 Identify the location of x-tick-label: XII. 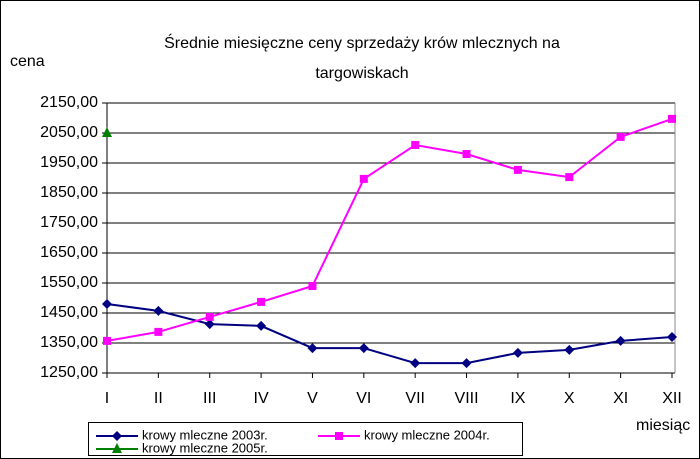
(672, 398).